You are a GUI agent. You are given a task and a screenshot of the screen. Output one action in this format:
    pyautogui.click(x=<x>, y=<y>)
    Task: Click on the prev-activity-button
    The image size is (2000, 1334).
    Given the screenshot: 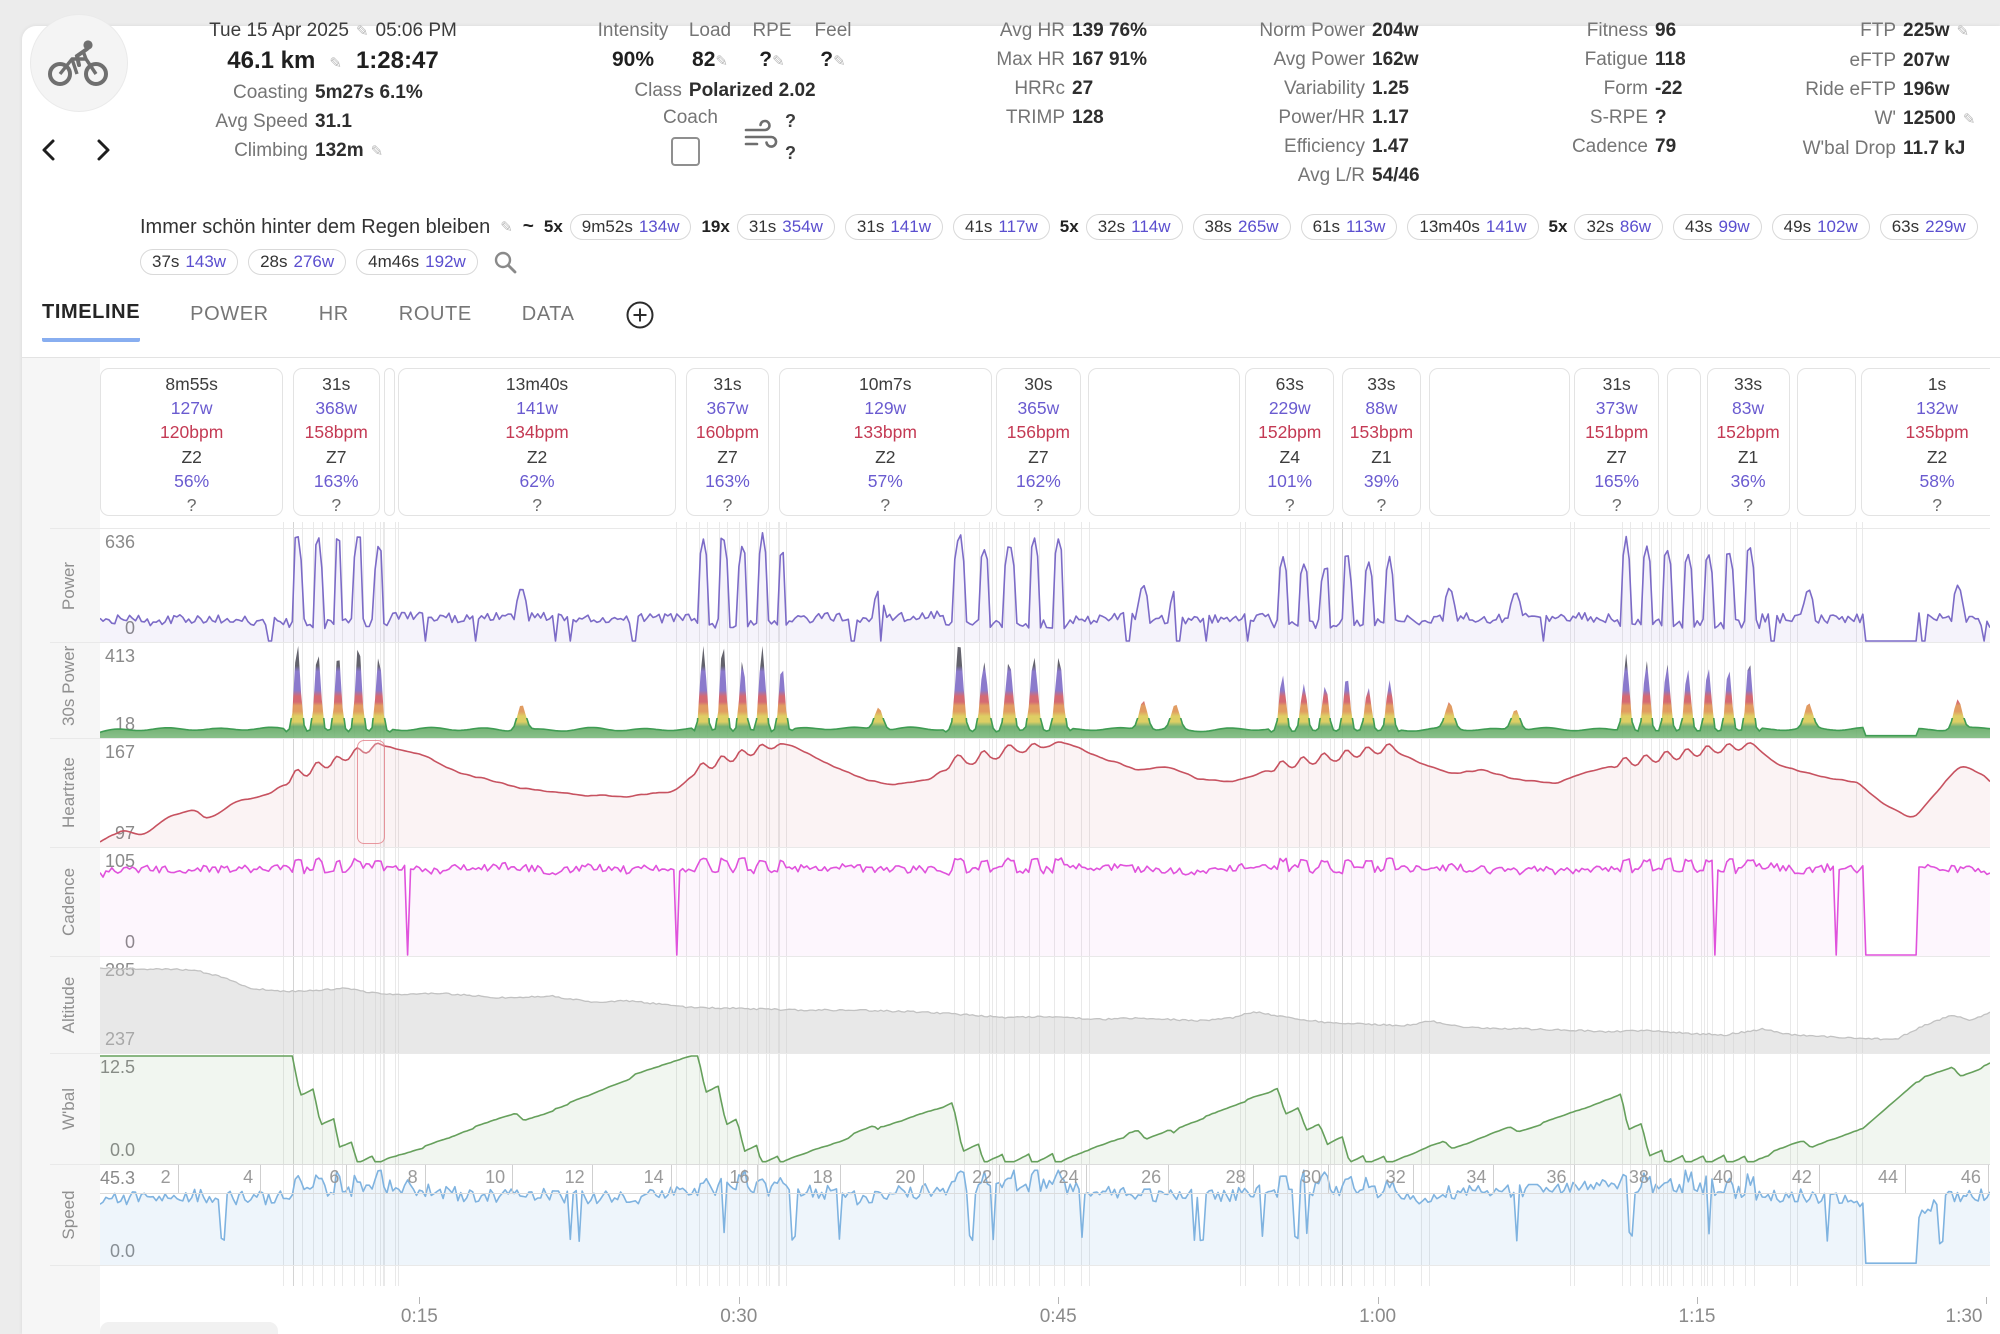 What is the action you would take?
    pyautogui.click(x=49, y=150)
    